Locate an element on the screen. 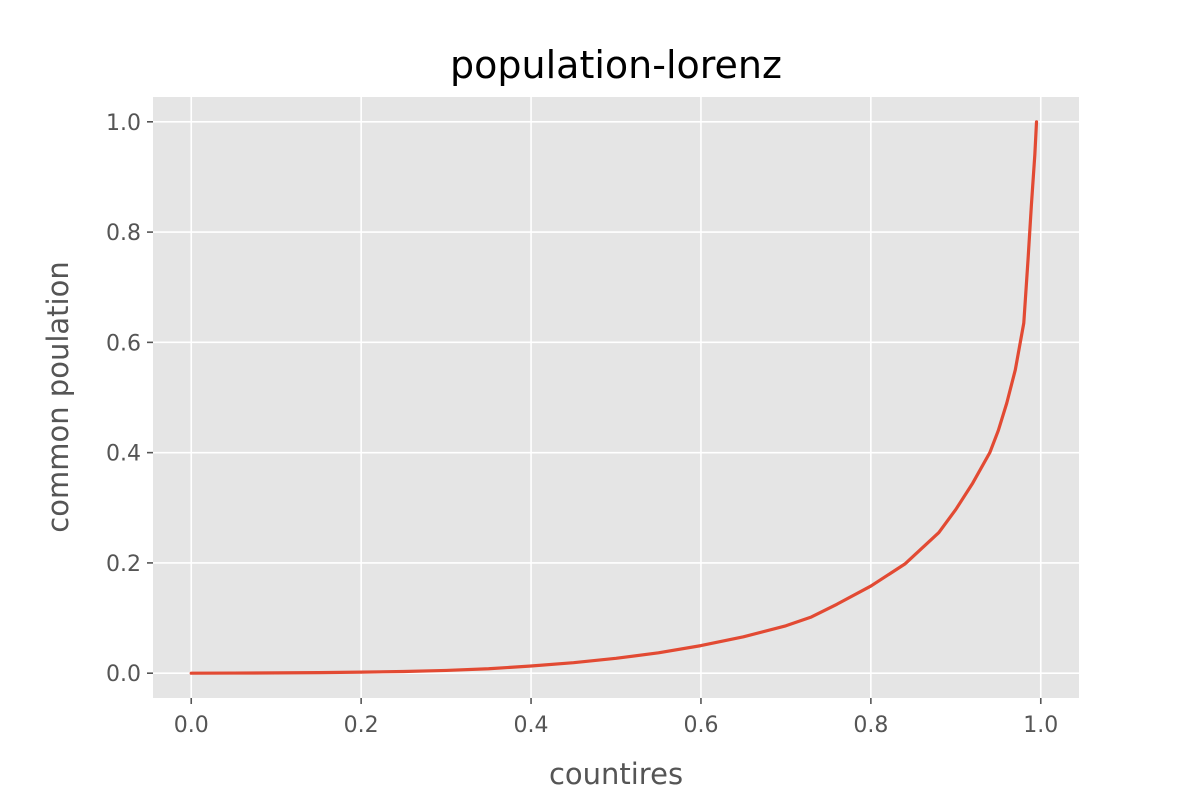 The height and width of the screenshot is (800, 1200). y-tick-label: 0.0 is located at coordinates (123, 674).